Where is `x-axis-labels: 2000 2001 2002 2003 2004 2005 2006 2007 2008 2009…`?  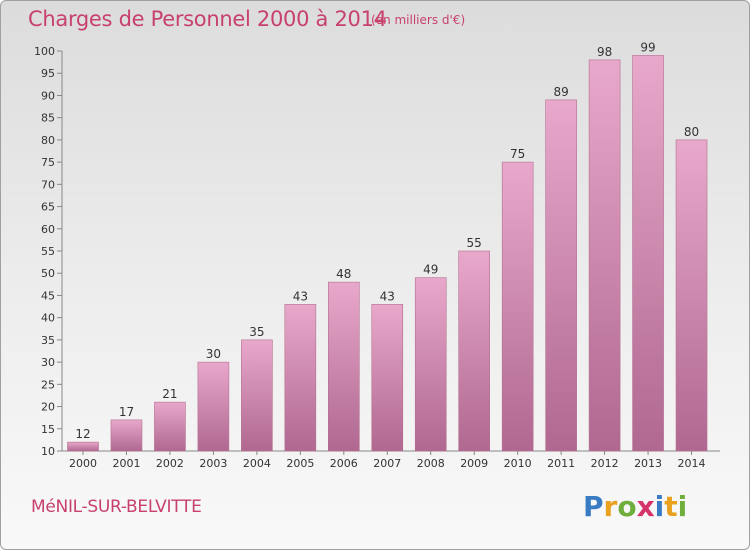 x-axis-labels: 2000 2001 2002 2003 2004 2005 2006 2007 2008 2009… is located at coordinates (387, 460).